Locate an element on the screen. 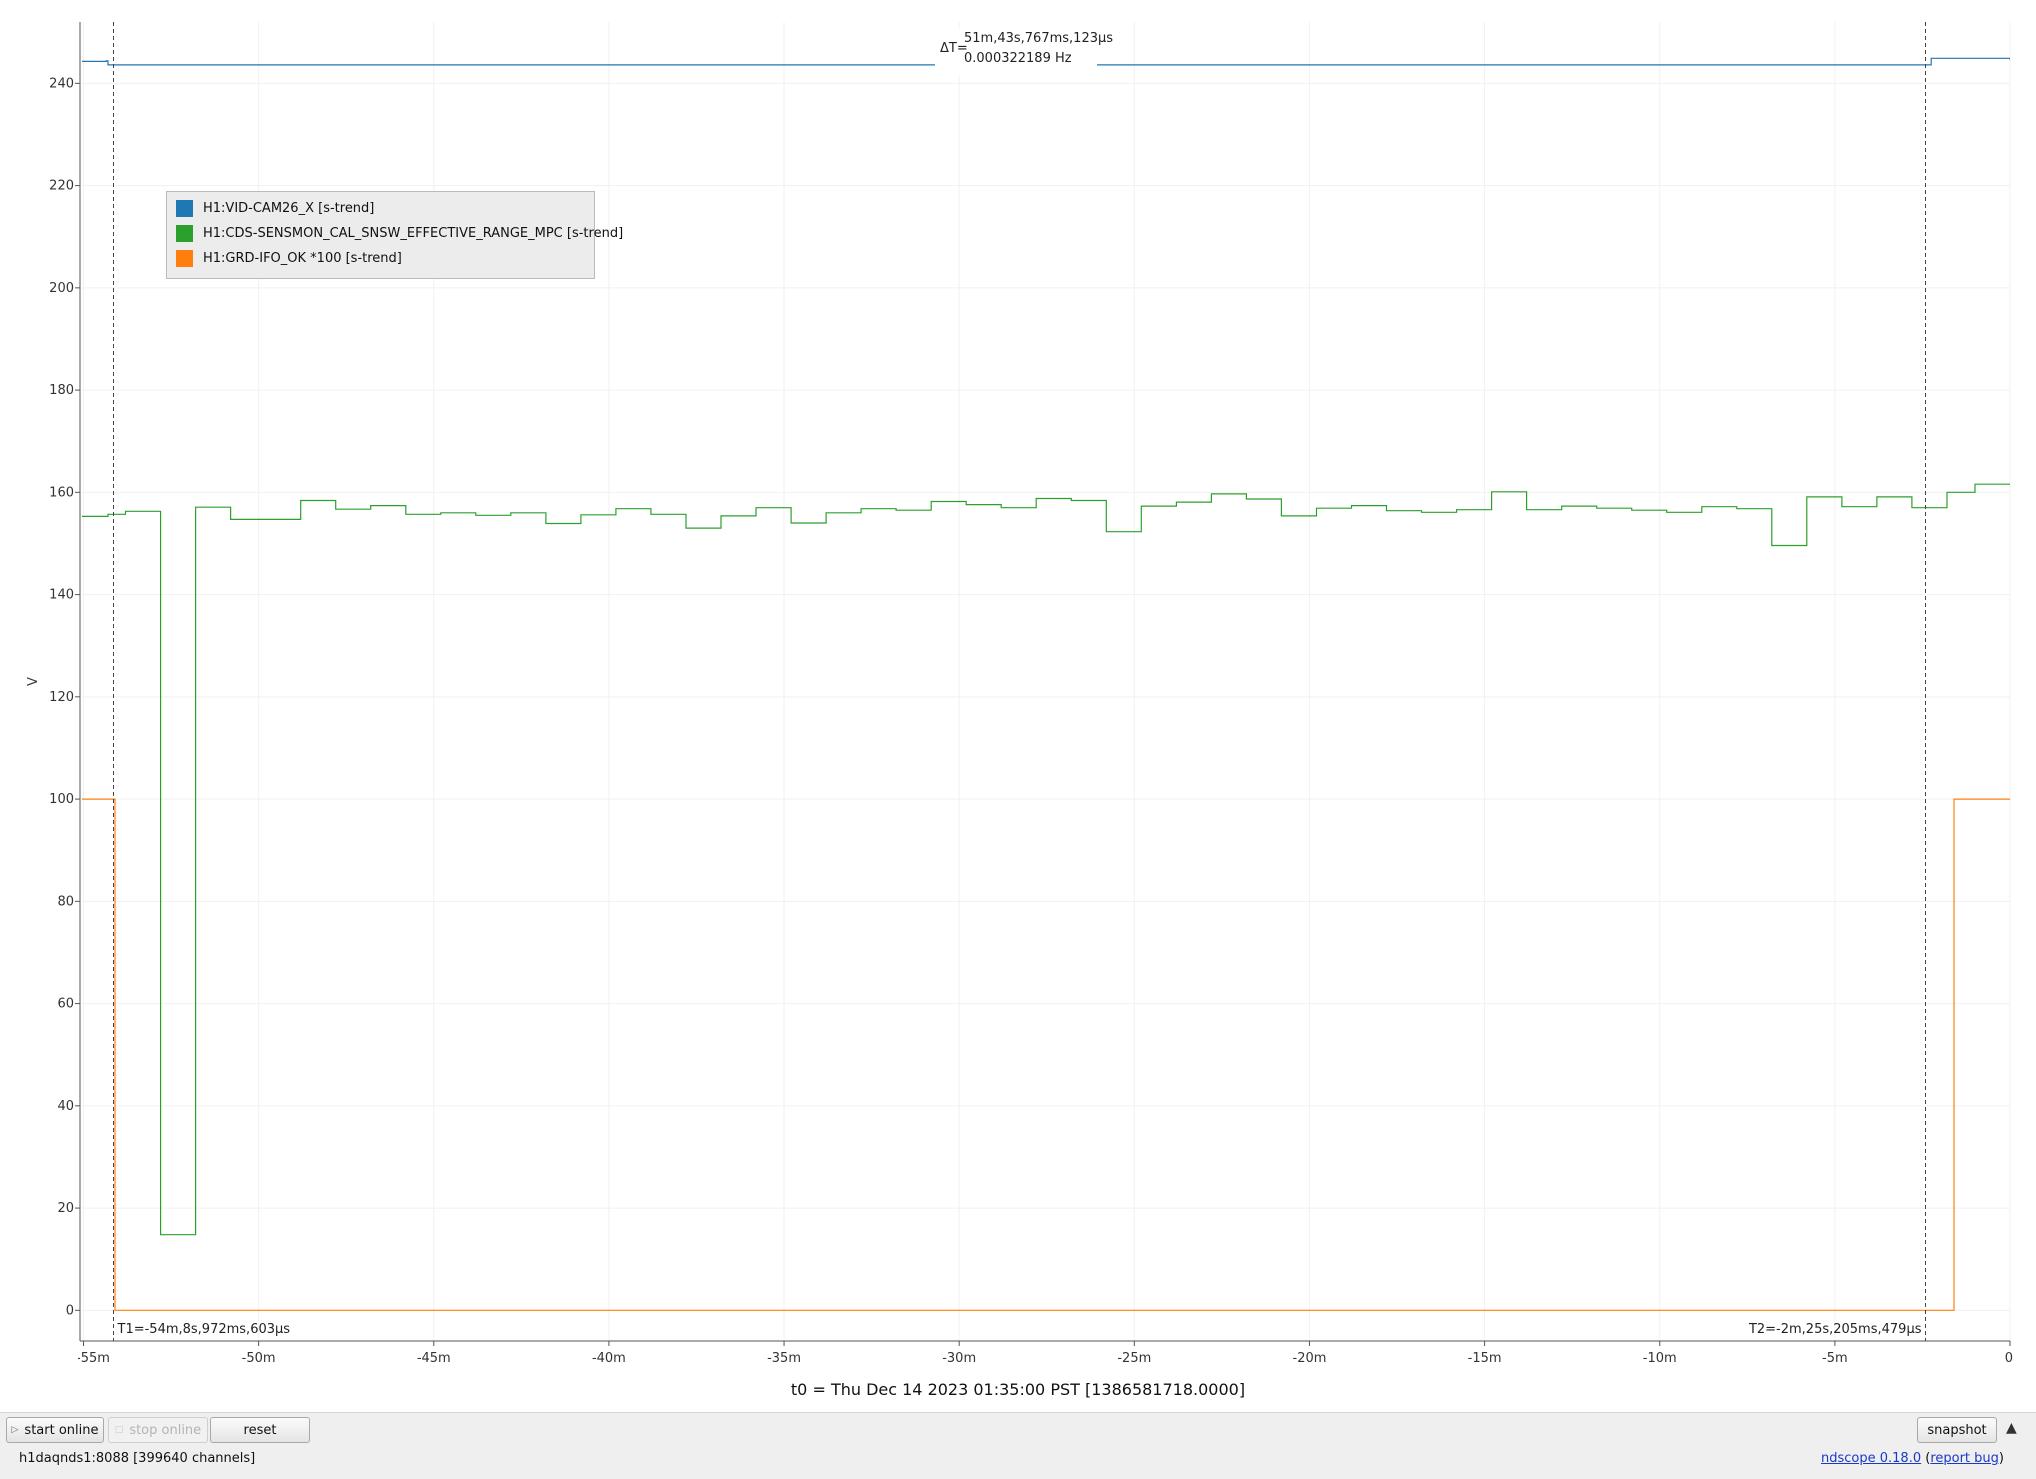 The width and height of the screenshot is (2036, 1479). y-tick-label: 20 is located at coordinates (65, 1208).